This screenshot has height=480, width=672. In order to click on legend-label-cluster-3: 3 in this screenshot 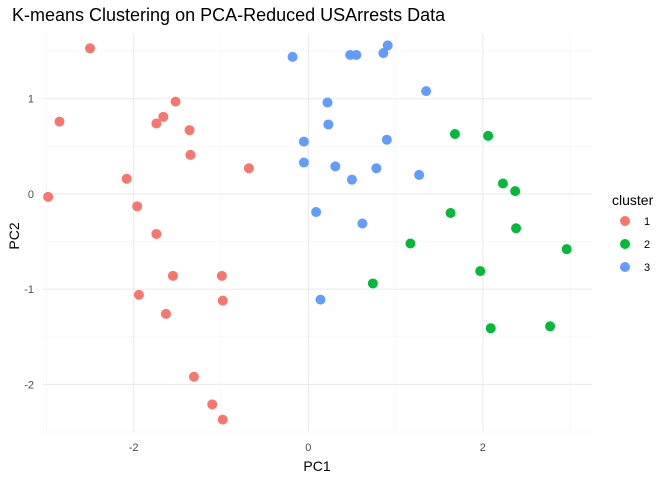, I will do `click(647, 268)`.